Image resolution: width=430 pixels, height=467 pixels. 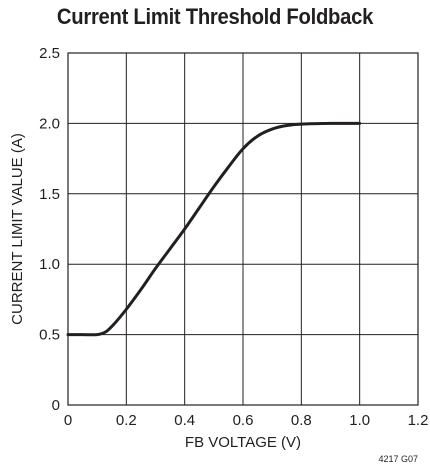 I want to click on y-tick-label: 2.0, so click(x=49, y=123).